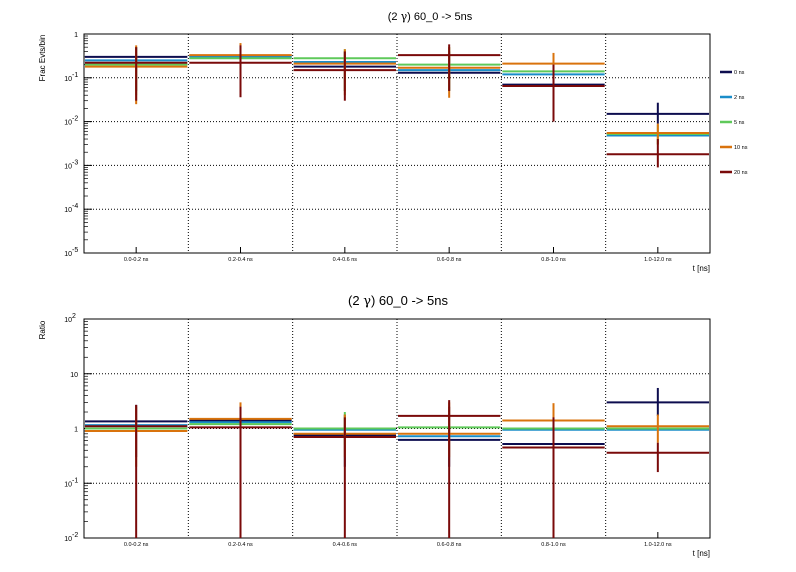  I want to click on bottom-ytick-exponent: -2, so click(75, 535).